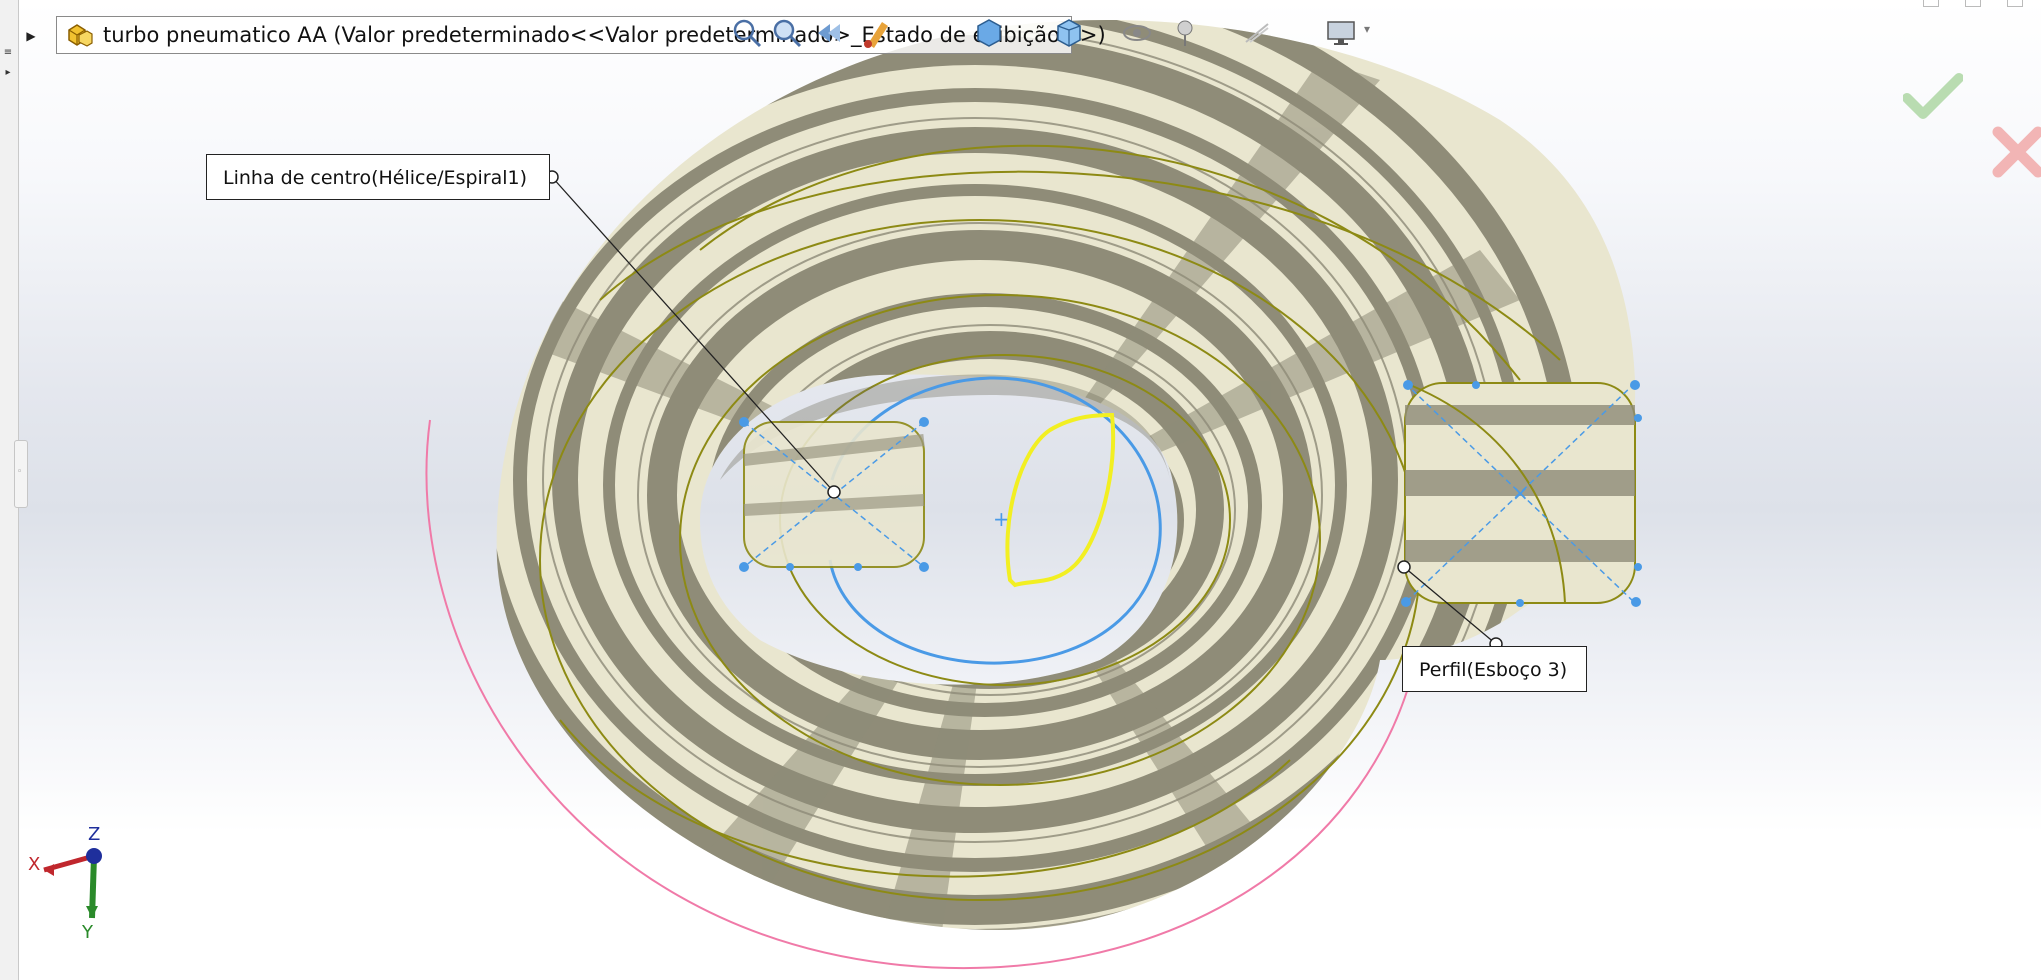 This screenshot has width=2041, height=980. I want to click on view-settings-icon, so click(1257, 33).